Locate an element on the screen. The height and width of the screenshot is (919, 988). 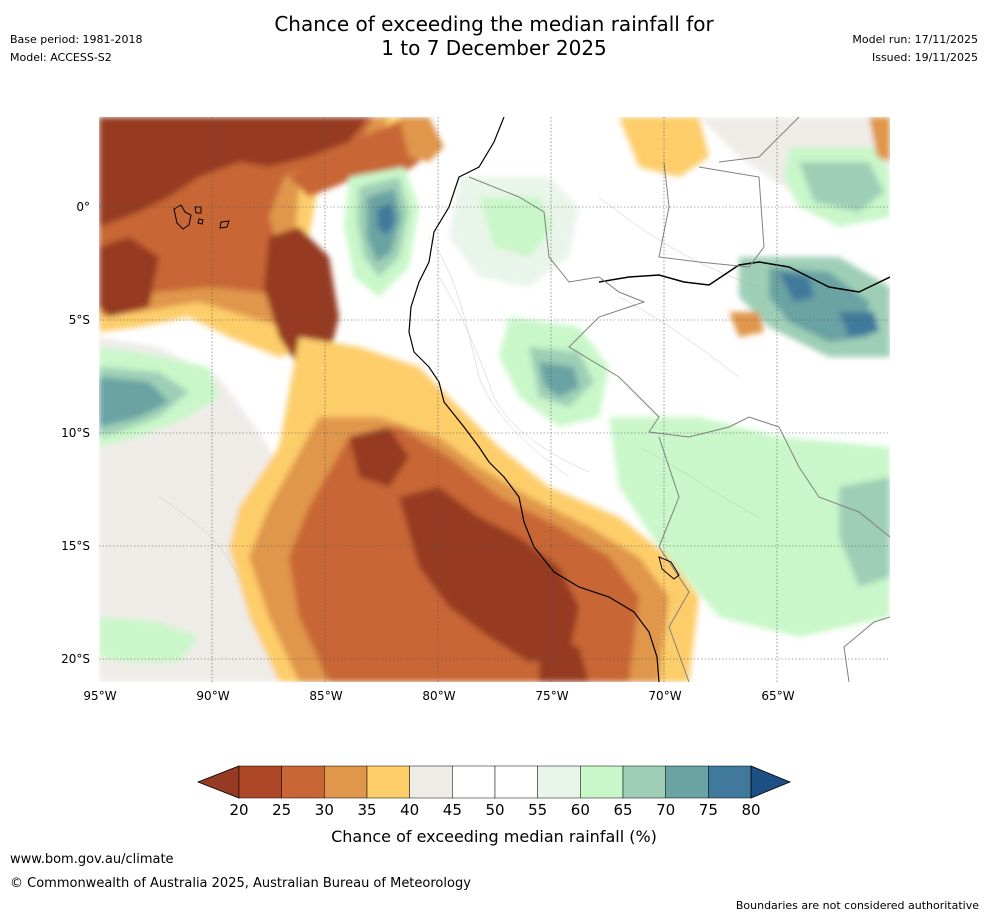
border-bolivia-south is located at coordinates (866, 649).